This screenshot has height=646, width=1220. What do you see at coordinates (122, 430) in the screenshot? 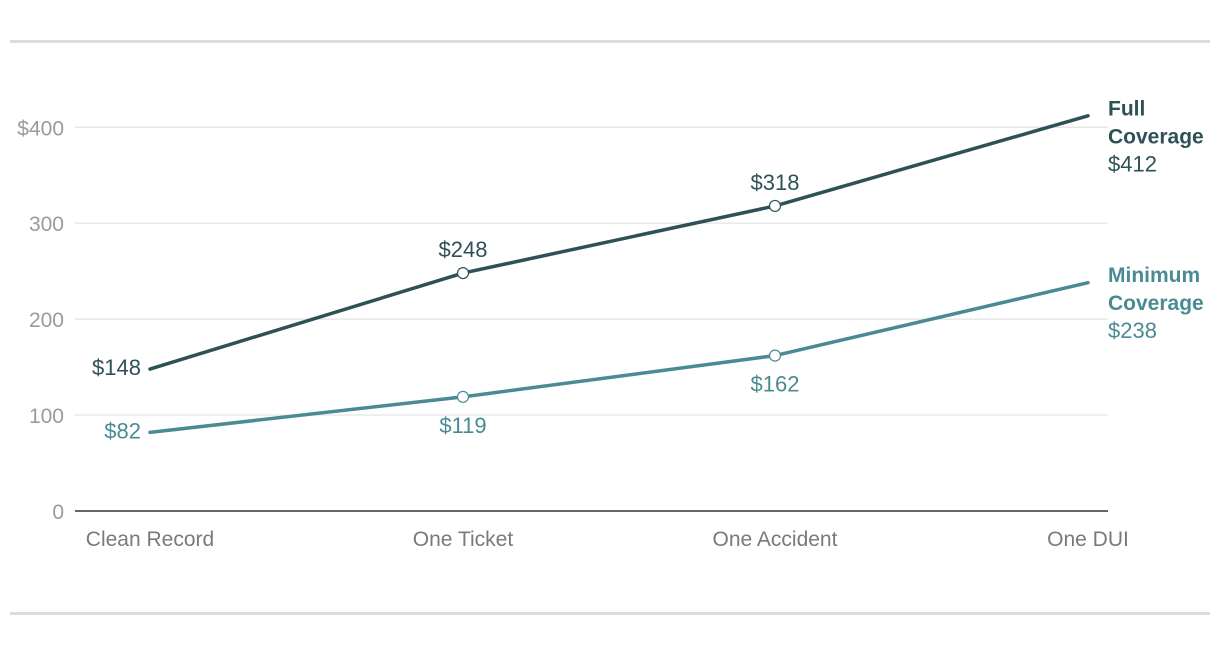
I see `data-label: $82` at bounding box center [122, 430].